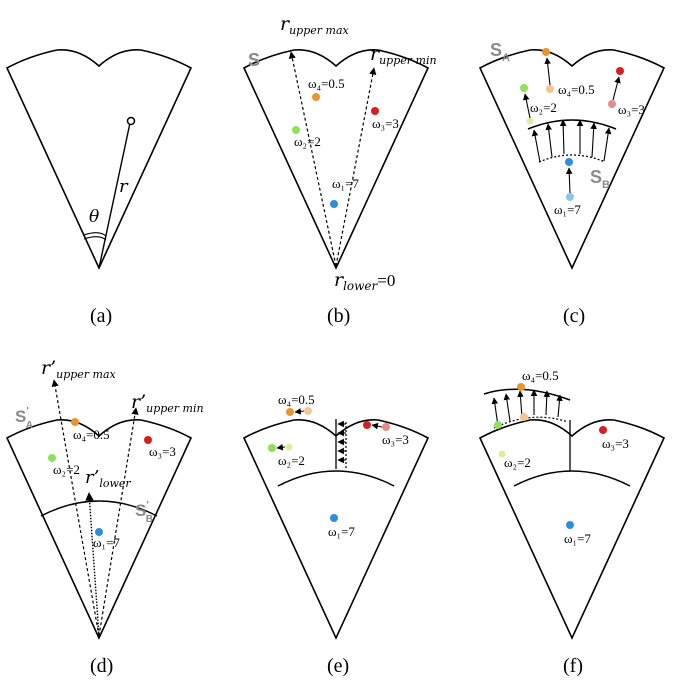  What do you see at coordinates (339, 280) in the screenshot?
I see `r-lower-label: r` at bounding box center [339, 280].